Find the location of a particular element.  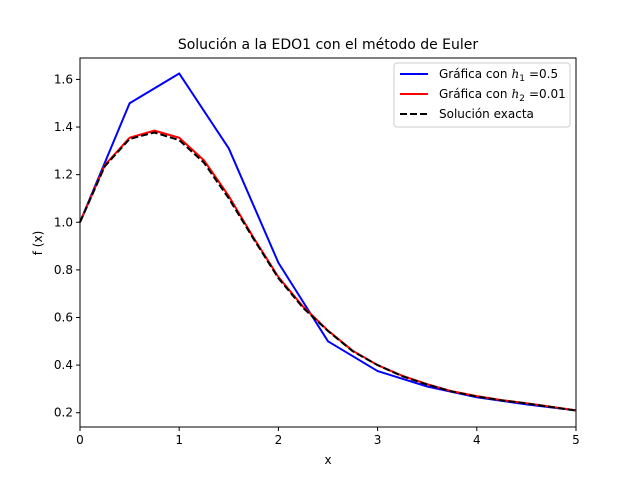

x-axis-label: x is located at coordinates (327, 460).